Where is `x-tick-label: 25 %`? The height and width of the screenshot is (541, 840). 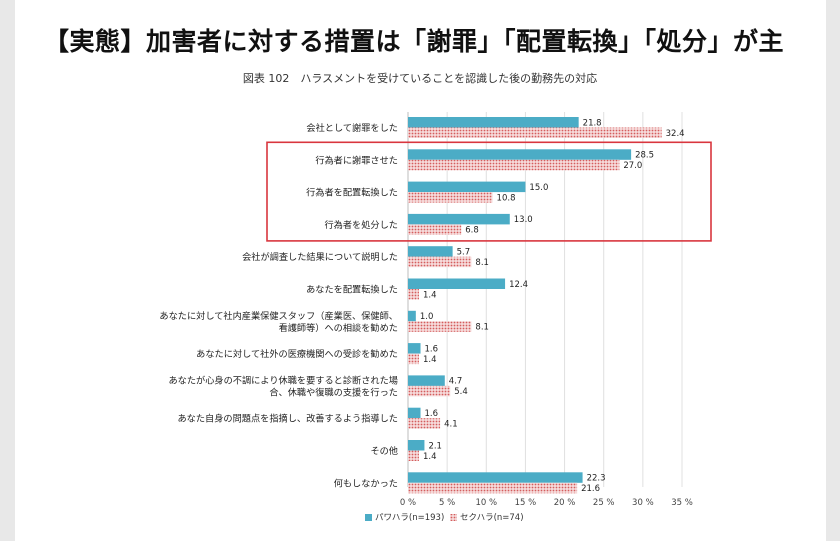
x-tick-label: 25 % is located at coordinates (604, 503).